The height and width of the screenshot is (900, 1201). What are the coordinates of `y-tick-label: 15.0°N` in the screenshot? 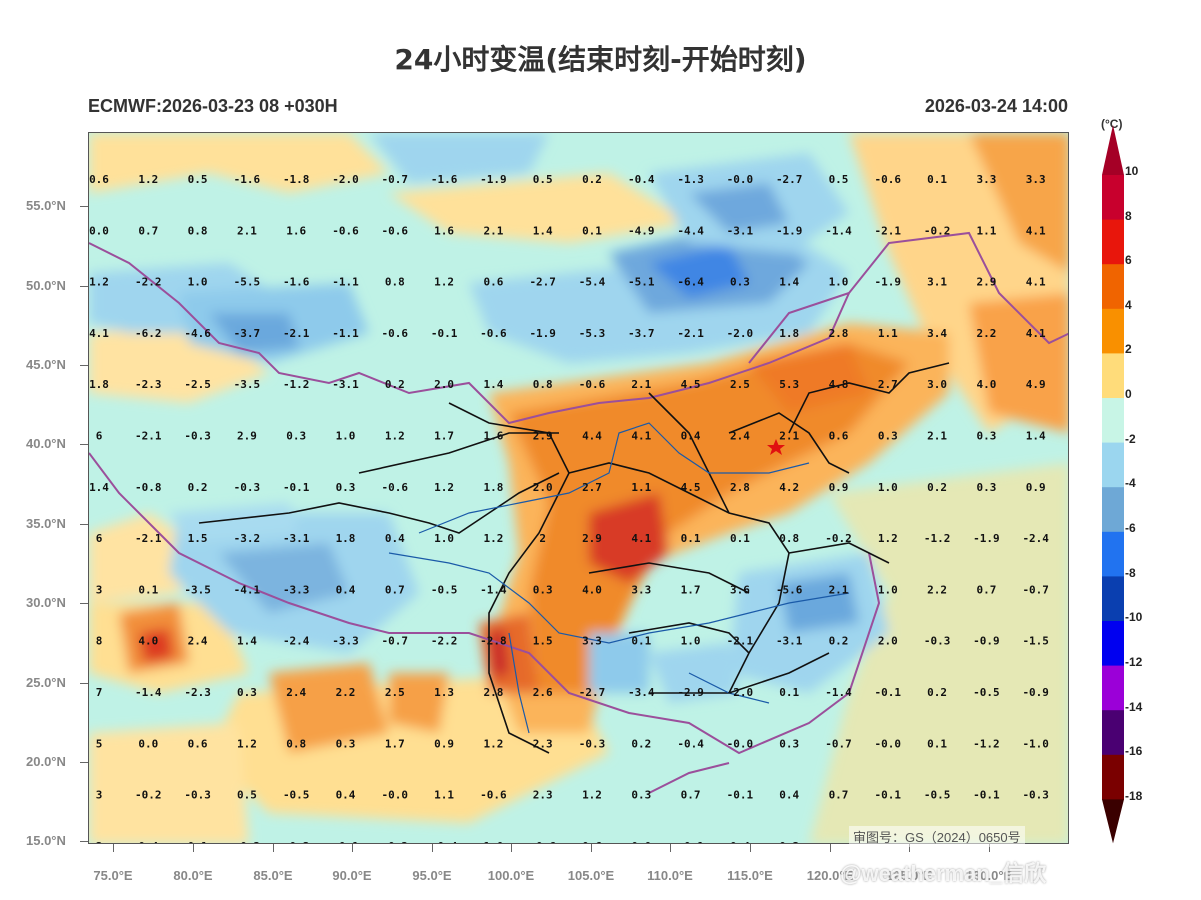 It's located at (46, 840).